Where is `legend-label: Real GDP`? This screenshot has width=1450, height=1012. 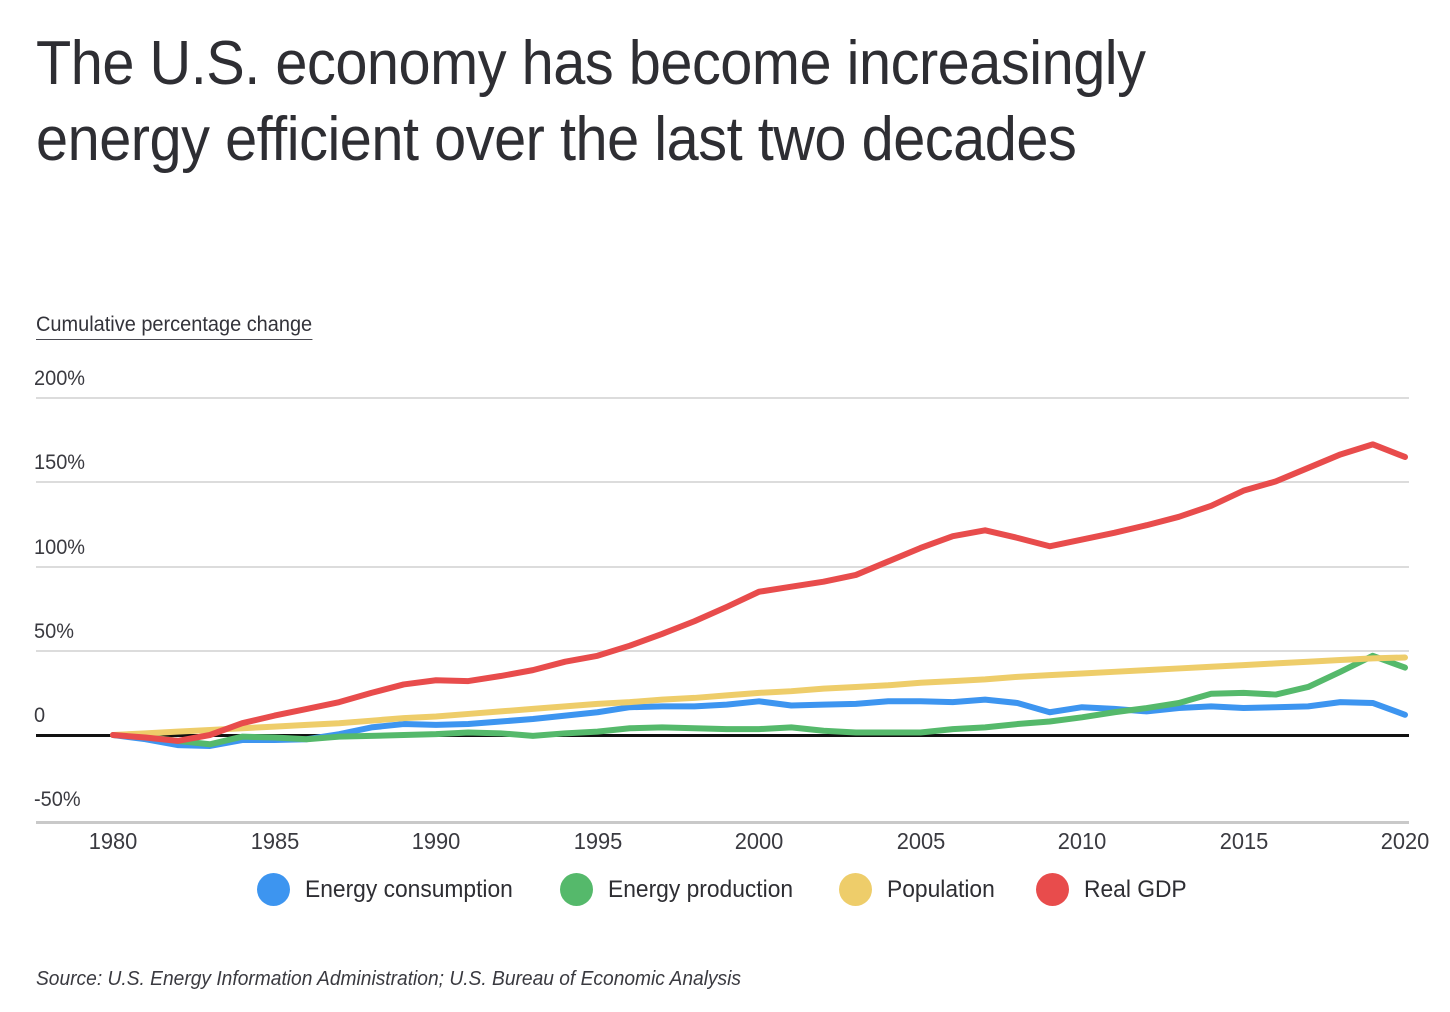
legend-label: Real GDP is located at coordinates (1136, 889).